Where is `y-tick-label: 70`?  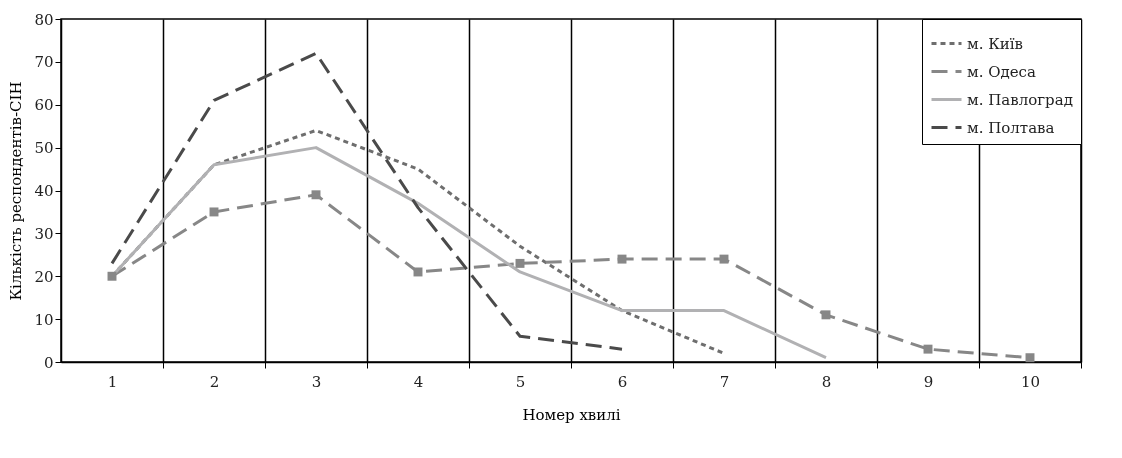 y-tick-label: 70 is located at coordinates (44, 62).